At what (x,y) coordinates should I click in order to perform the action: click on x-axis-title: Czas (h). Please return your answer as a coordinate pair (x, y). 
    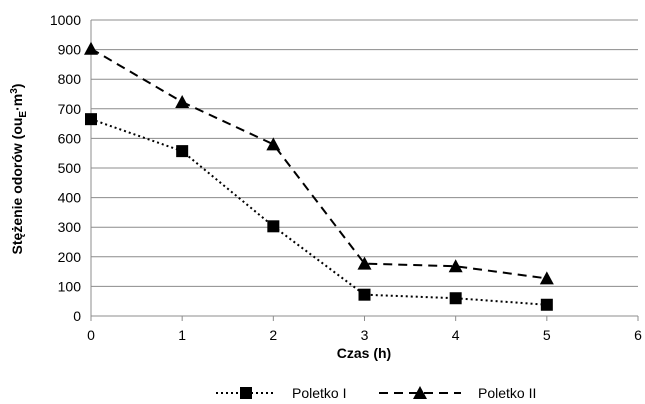
    Looking at the image, I should click on (364, 353).